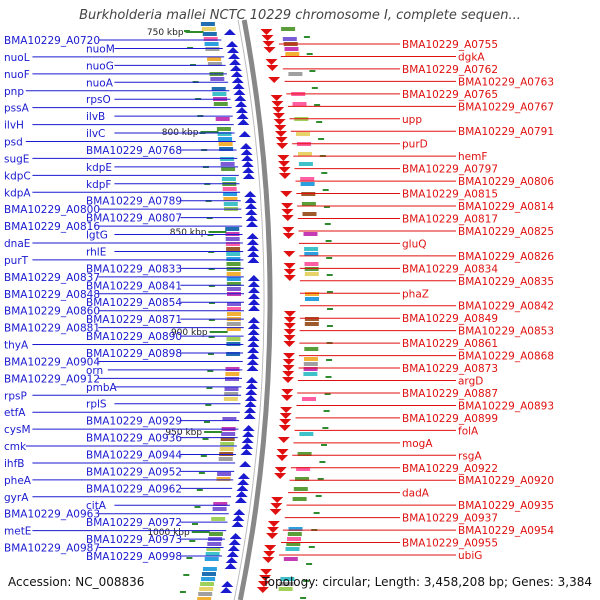  What do you see at coordinates (168, 533) in the screenshot?
I see `scale-tick-label: 1000 kbp` at bounding box center [168, 533].